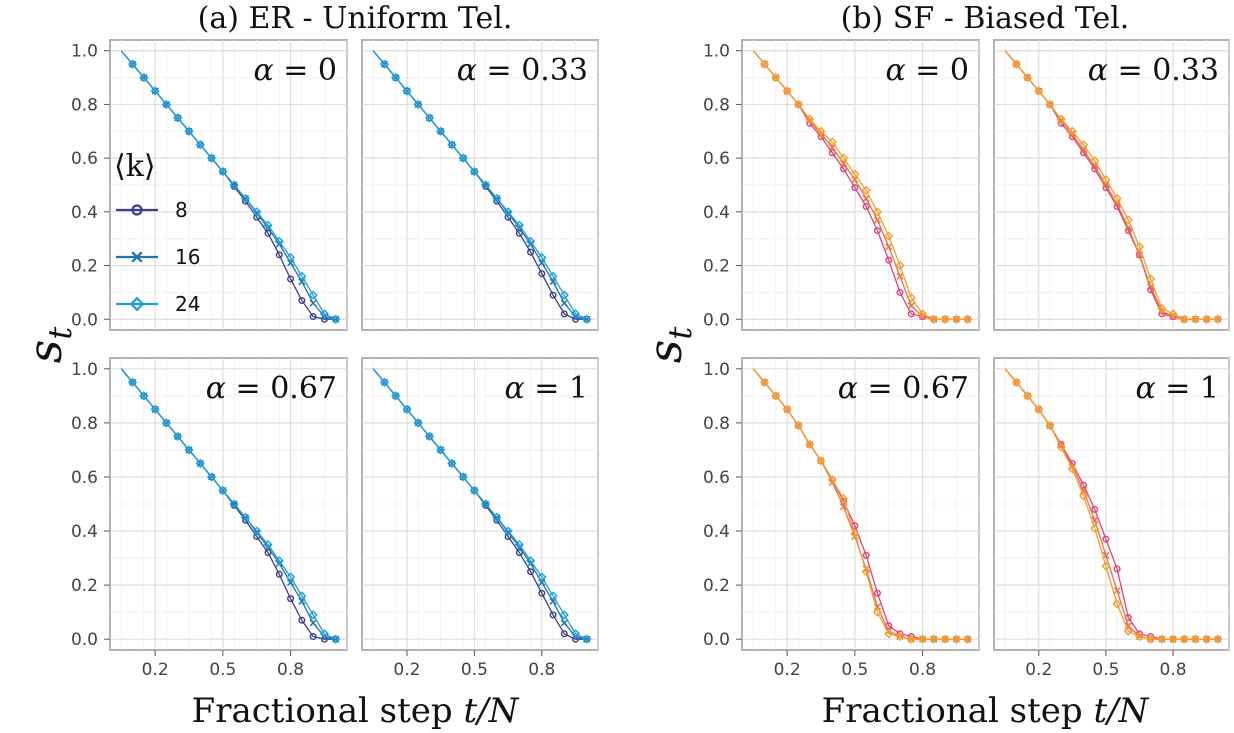  What do you see at coordinates (84, 267) in the screenshot?
I see `y-tick-label: 0.2` at bounding box center [84, 267].